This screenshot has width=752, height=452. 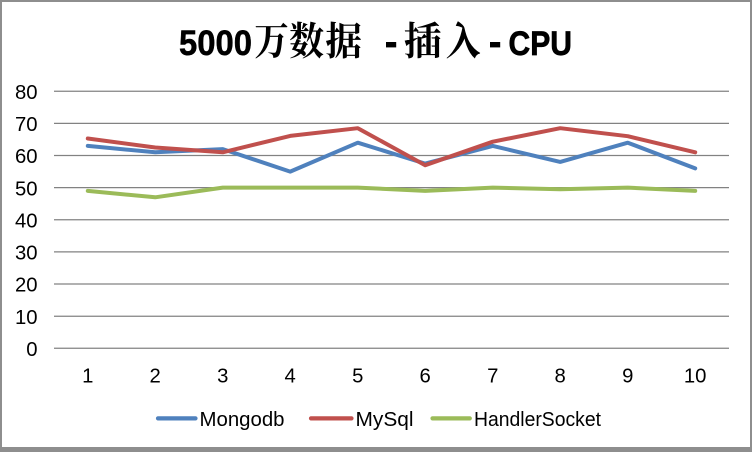 What do you see at coordinates (26, 189) in the screenshot?
I see `svg-text: 50` at bounding box center [26, 189].